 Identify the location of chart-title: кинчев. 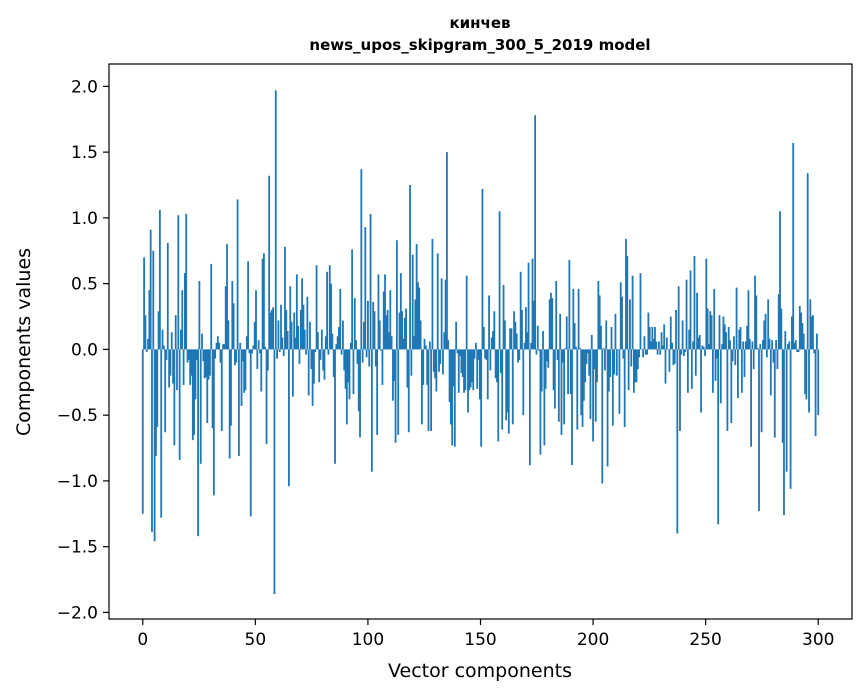
(479, 23).